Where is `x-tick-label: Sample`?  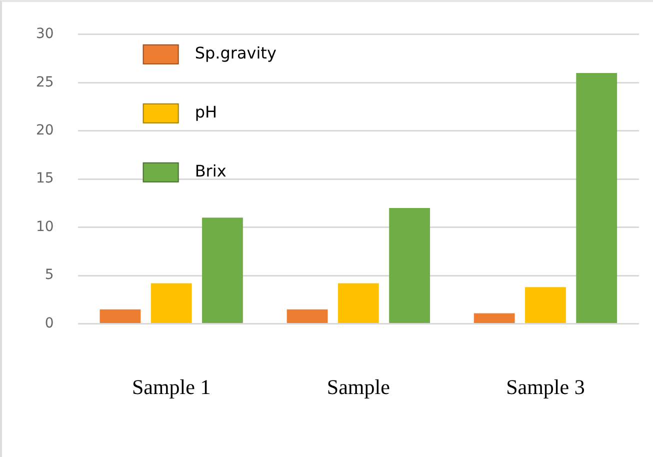 x-tick-label: Sample is located at coordinates (358, 386).